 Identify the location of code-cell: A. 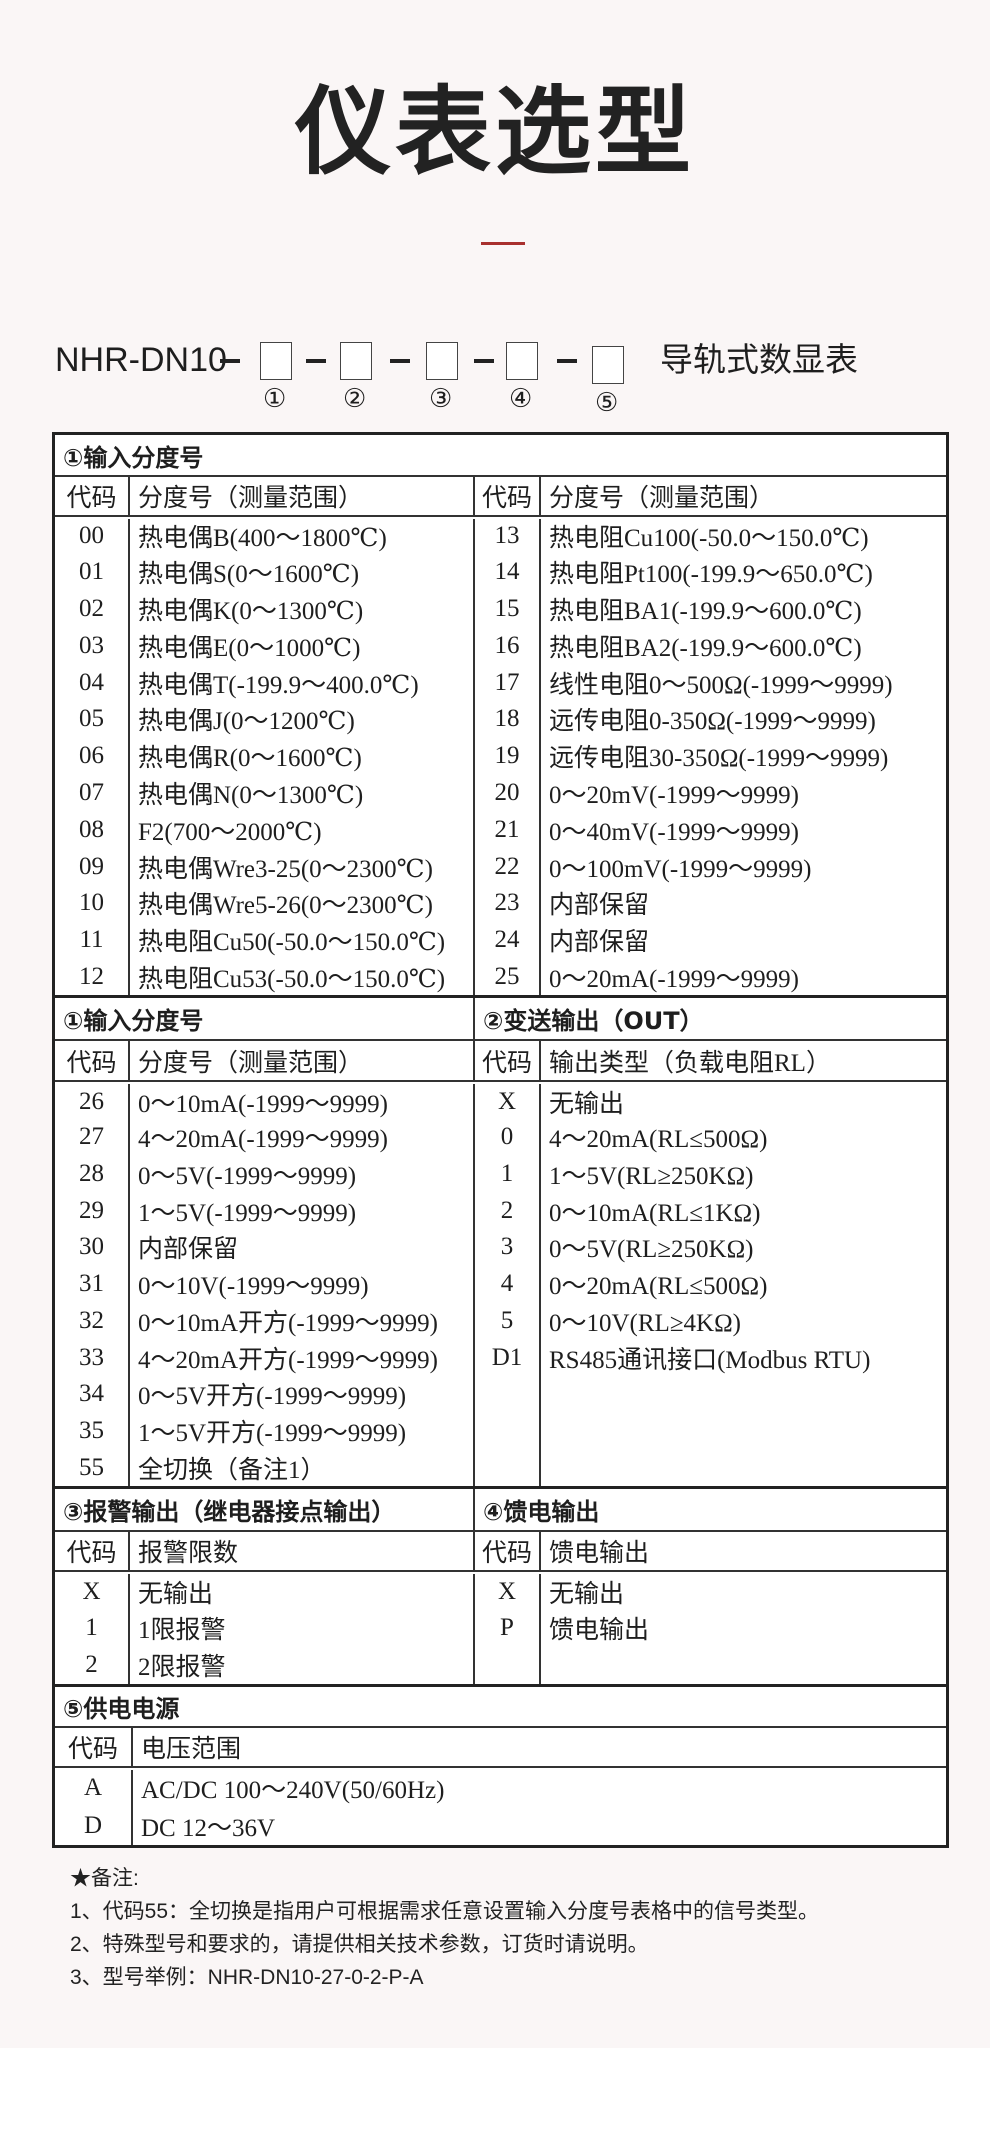
(94, 1788).